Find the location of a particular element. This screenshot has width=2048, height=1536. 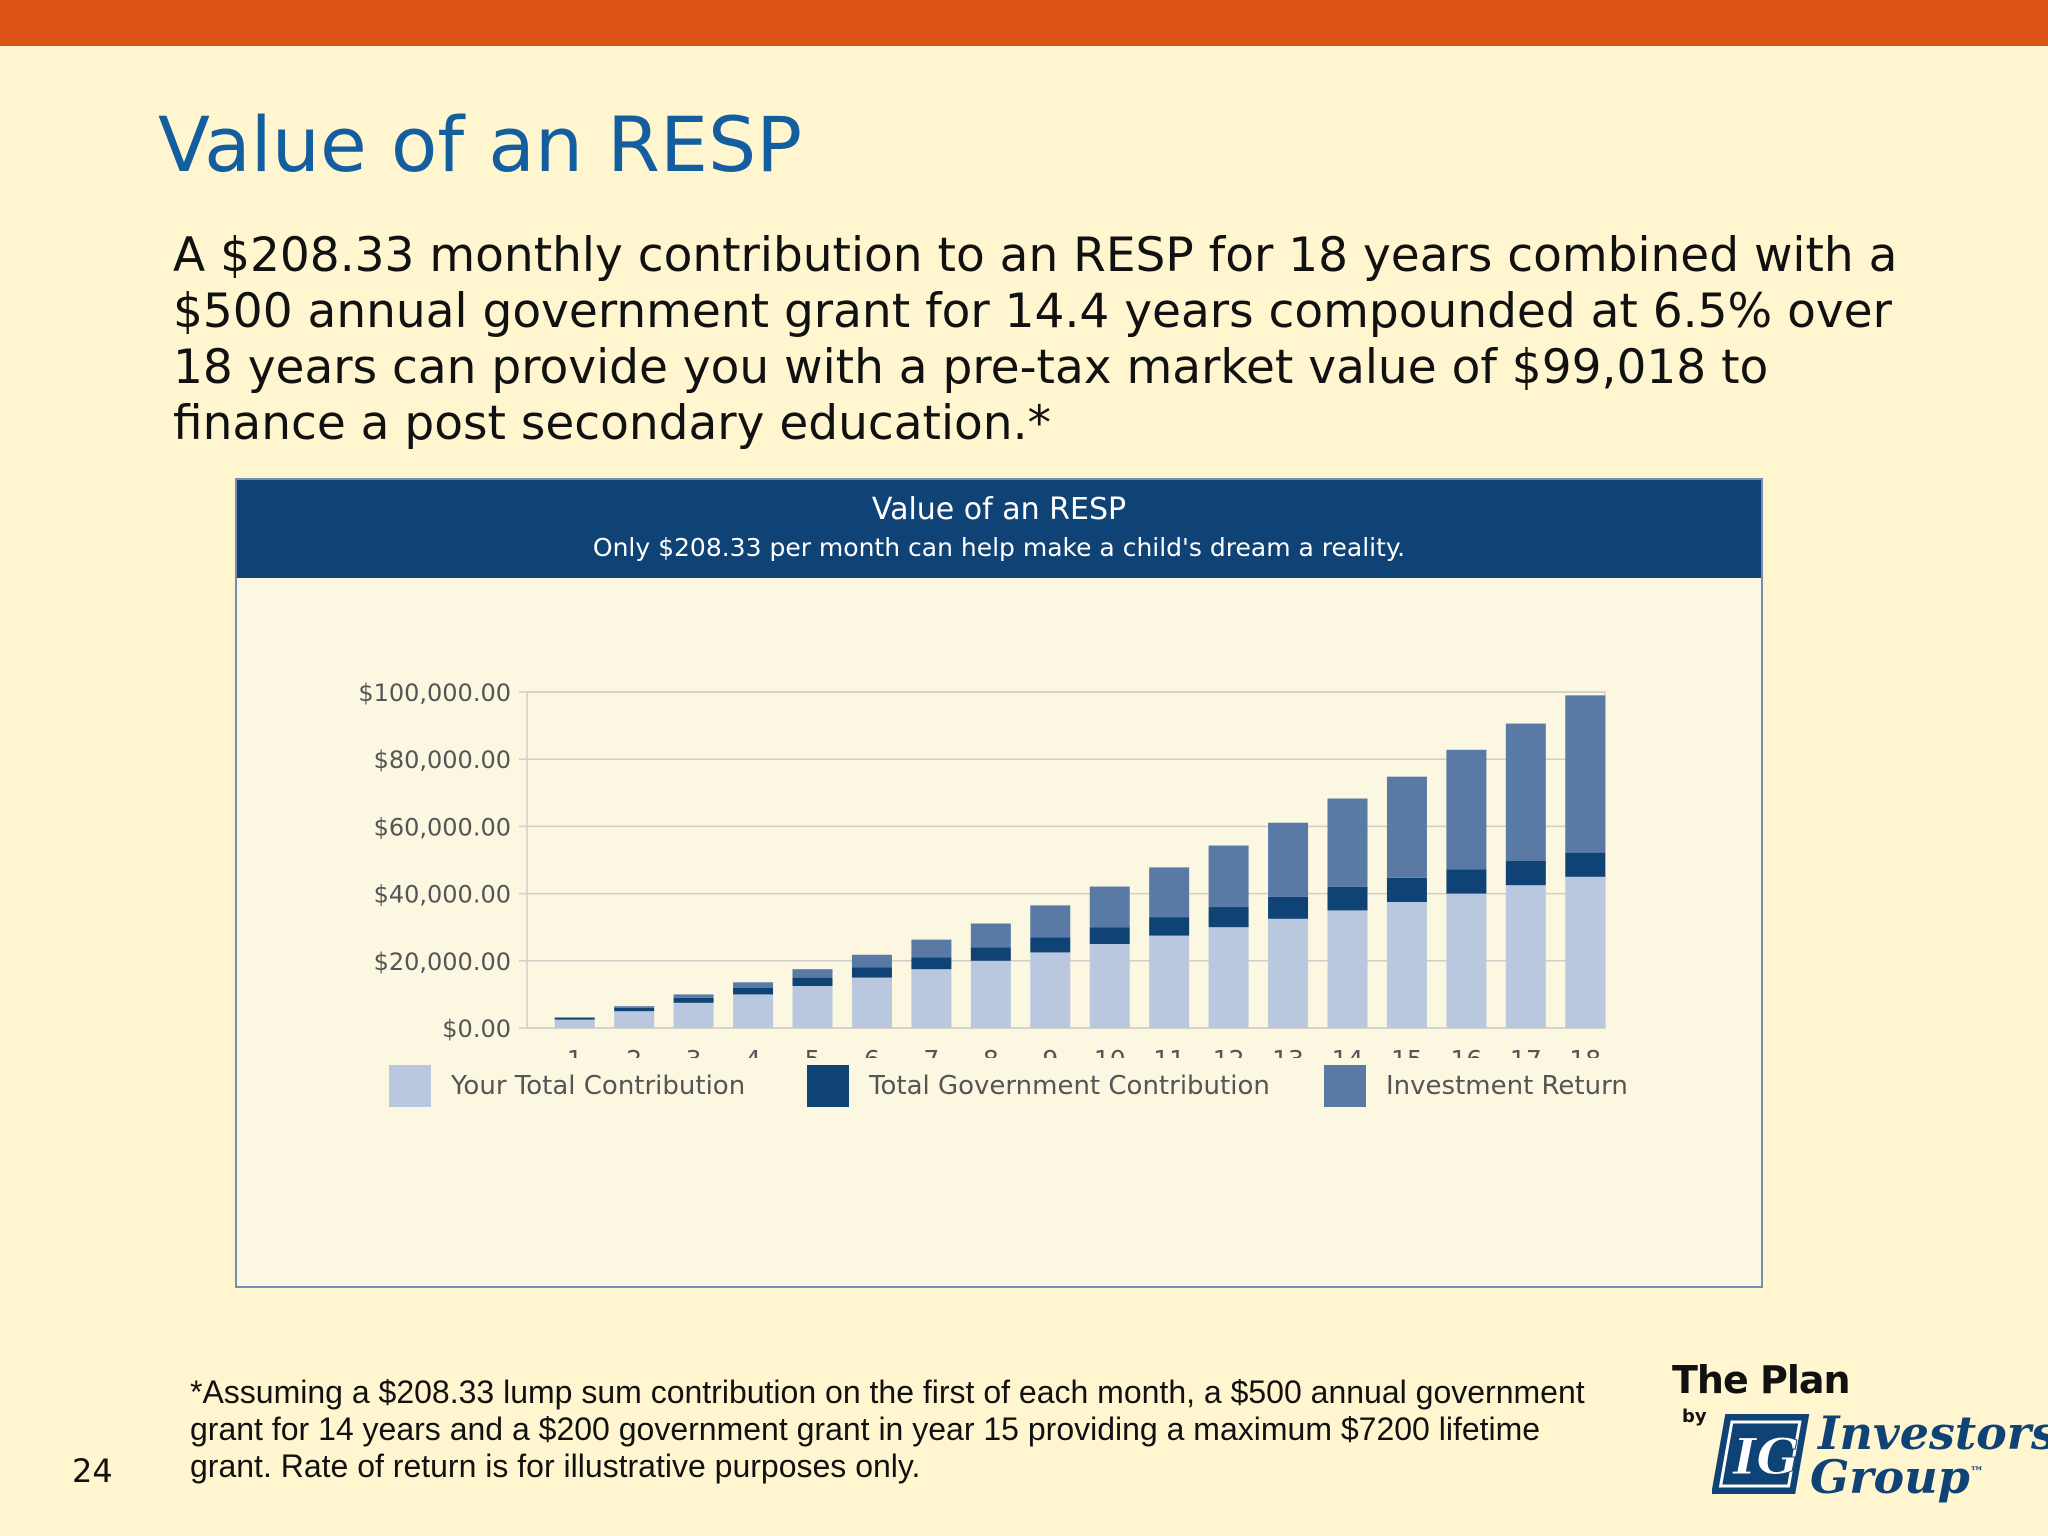

logo-by-text: by is located at coordinates (1694, 1416).